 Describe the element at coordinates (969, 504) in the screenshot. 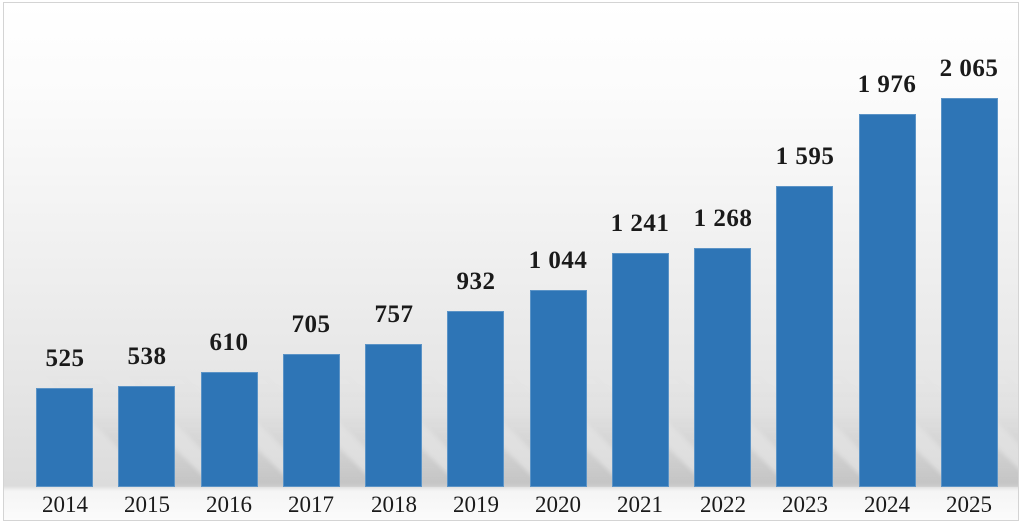

I see `year-label: 2025` at that location.